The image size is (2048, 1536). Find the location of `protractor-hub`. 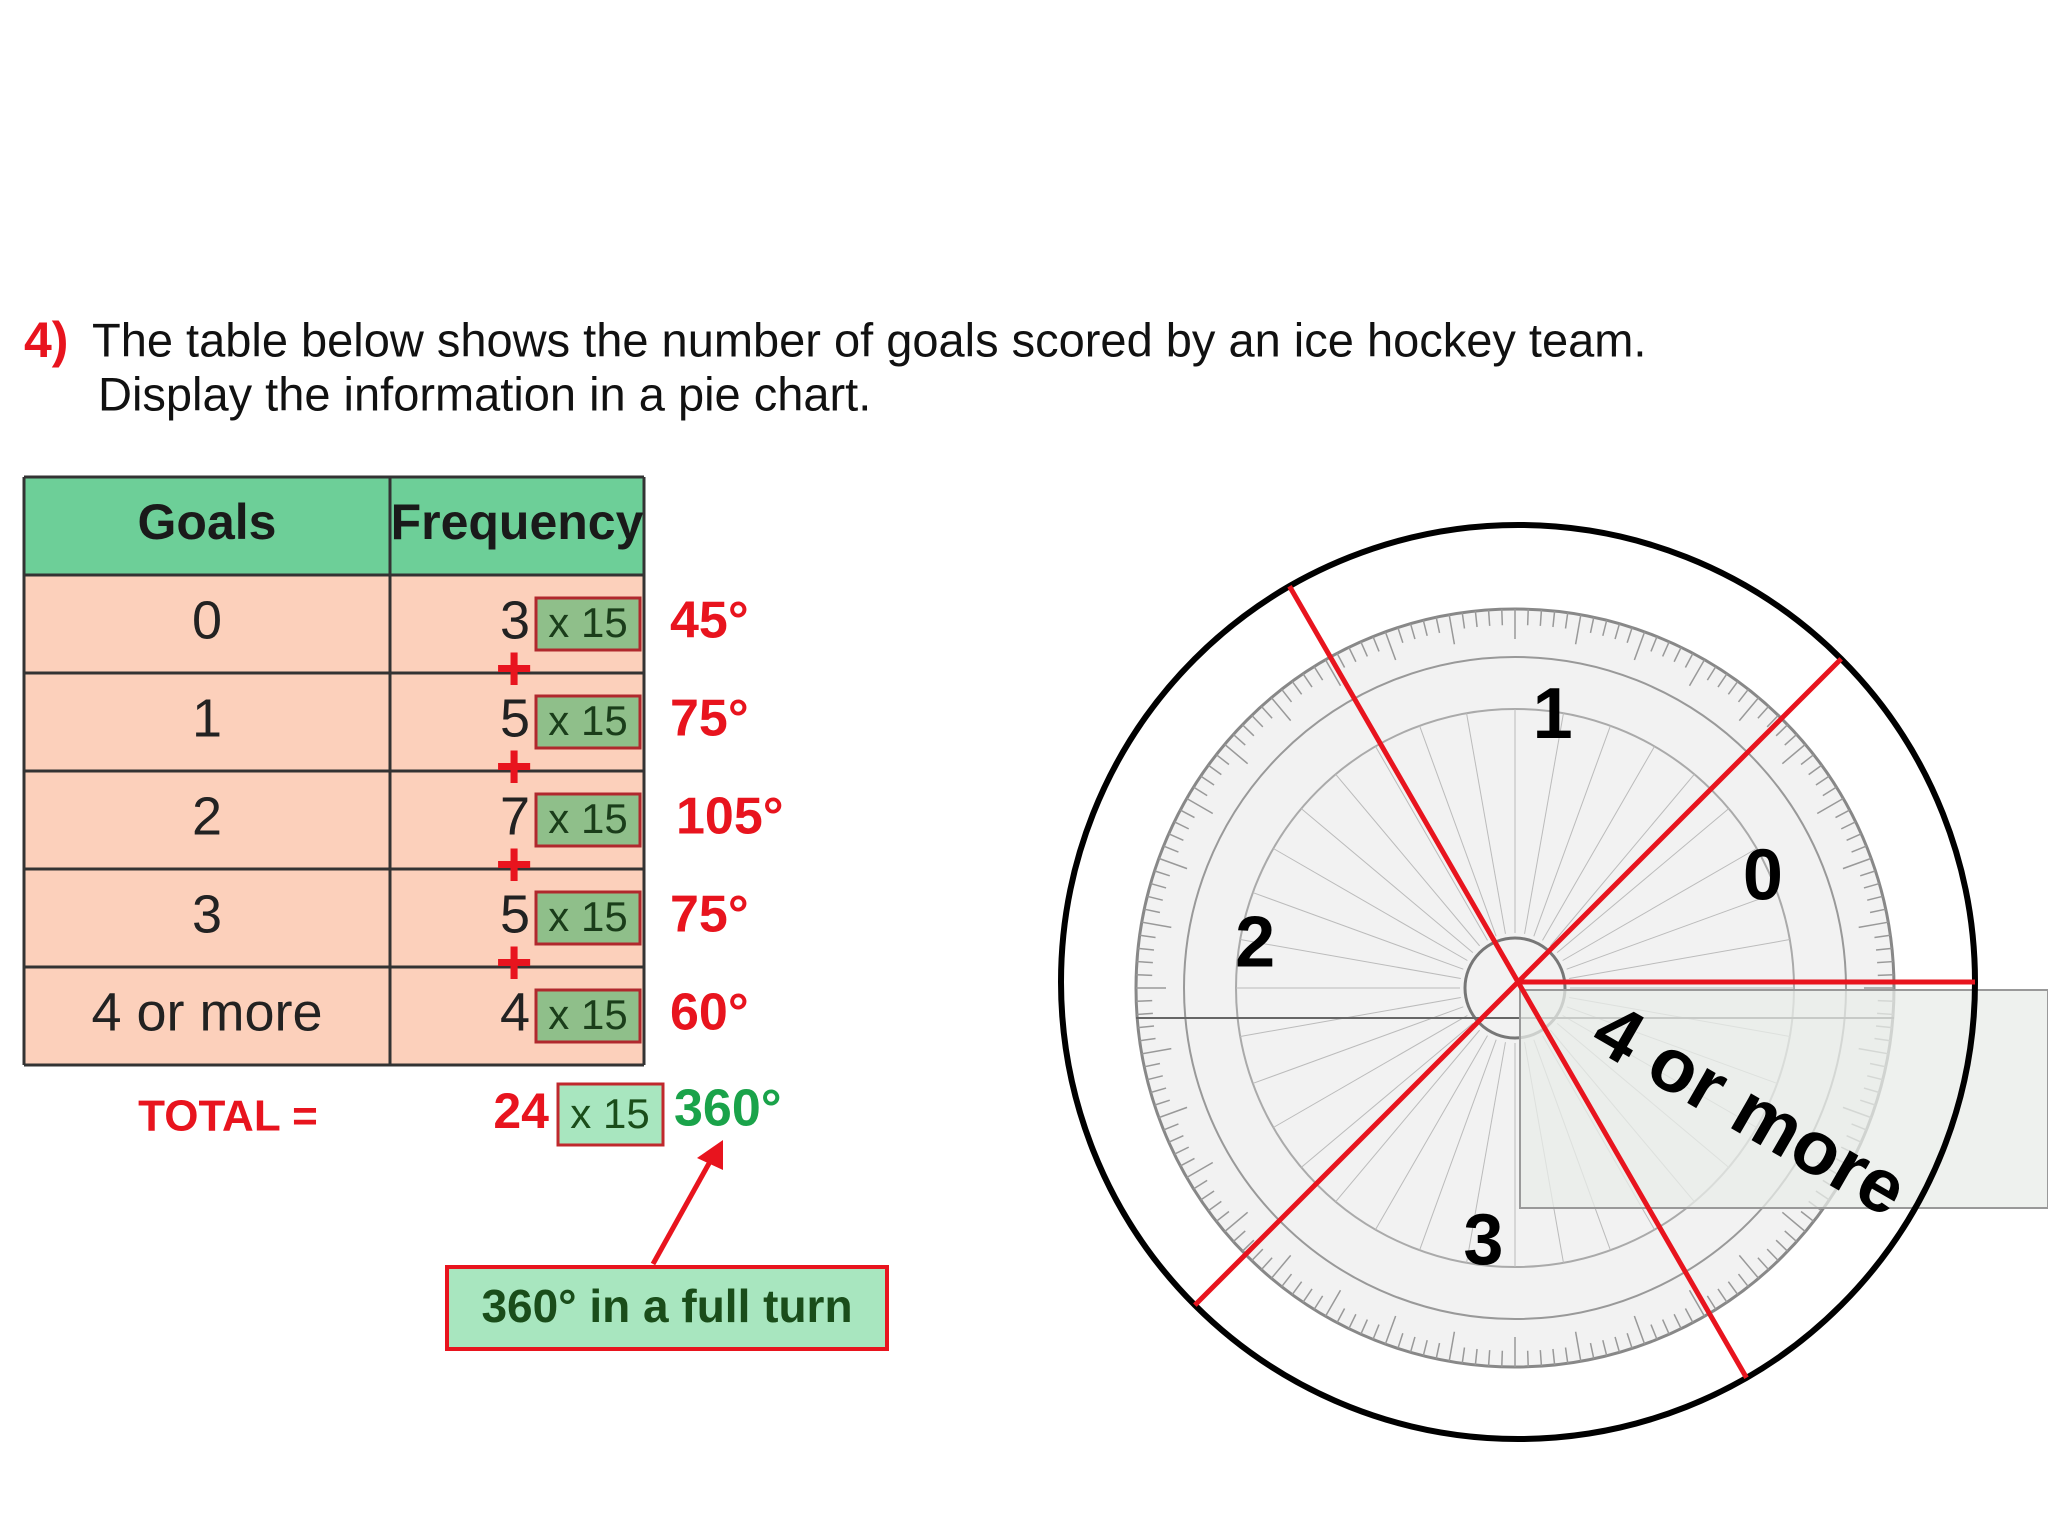

protractor-hub is located at coordinates (1515, 988).